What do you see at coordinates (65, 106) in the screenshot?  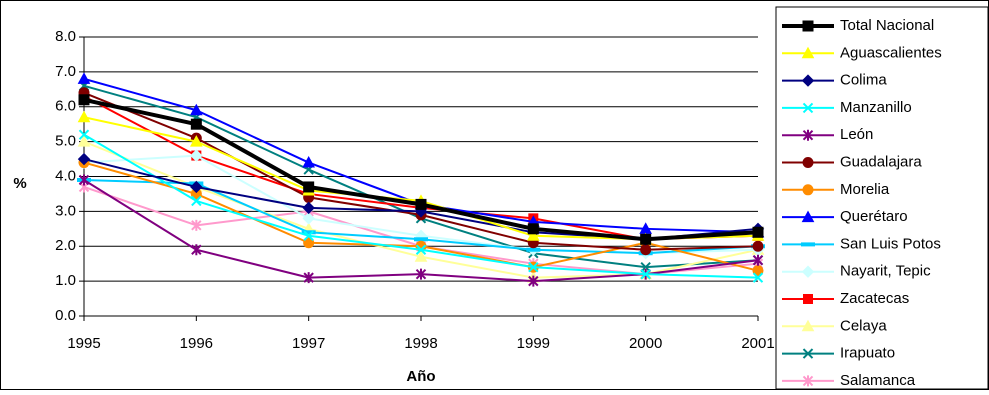 I see `y-tick-label: 6.0` at bounding box center [65, 106].